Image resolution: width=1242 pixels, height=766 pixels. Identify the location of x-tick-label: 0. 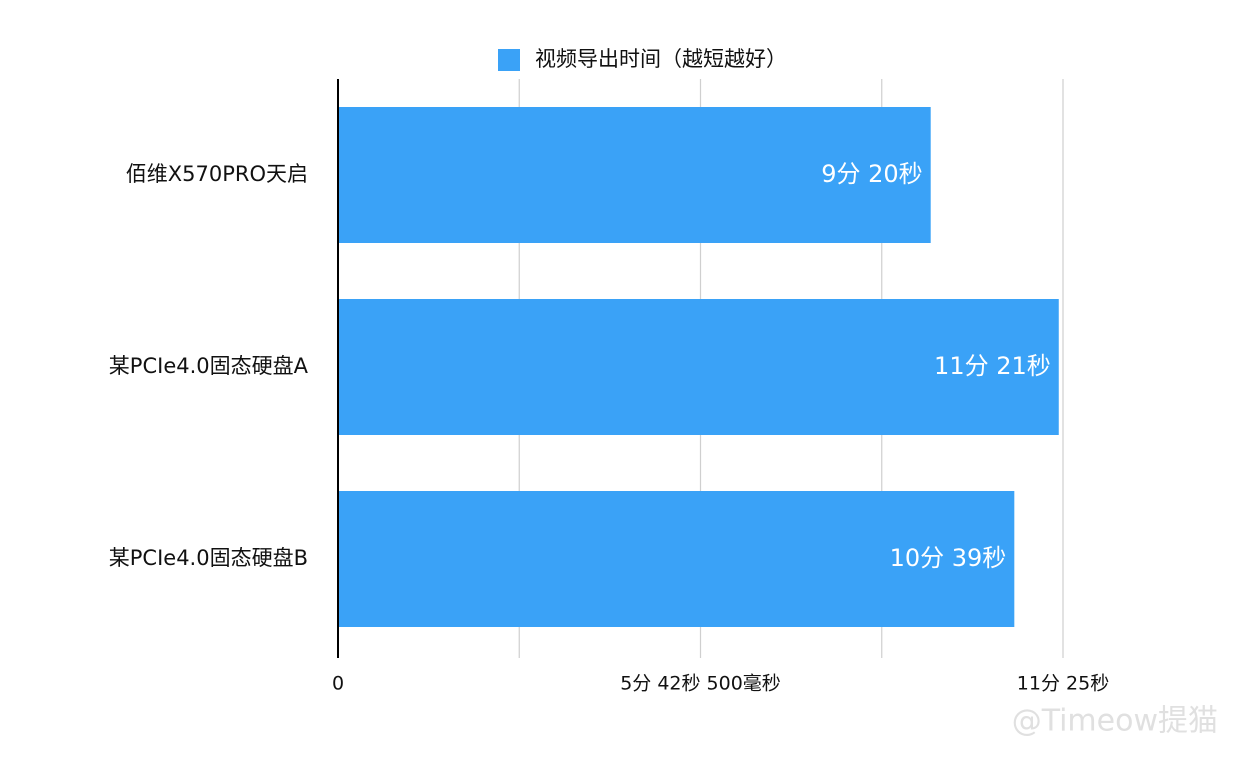
(338, 684).